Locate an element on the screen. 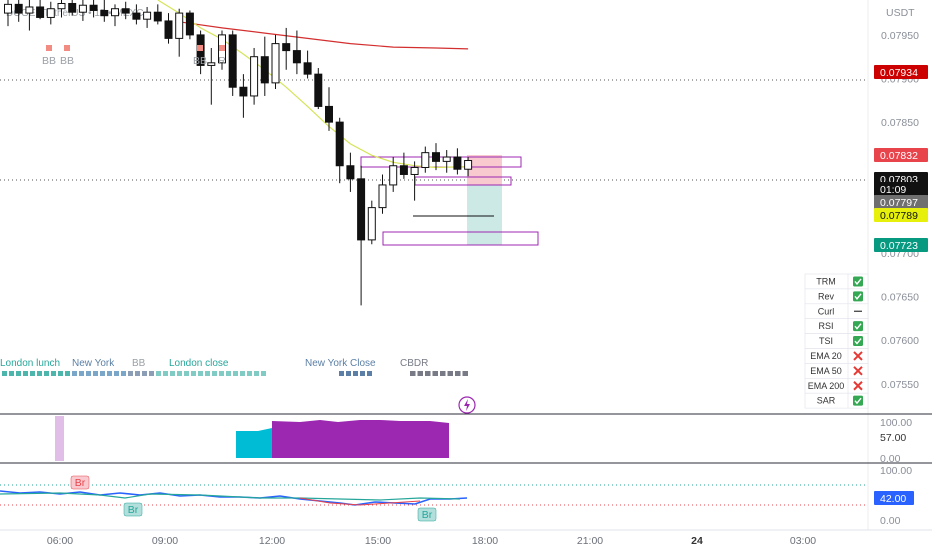 The image size is (932, 550). ind1-axis: 100.00 57.00 0.00 is located at coordinates (896, 441).